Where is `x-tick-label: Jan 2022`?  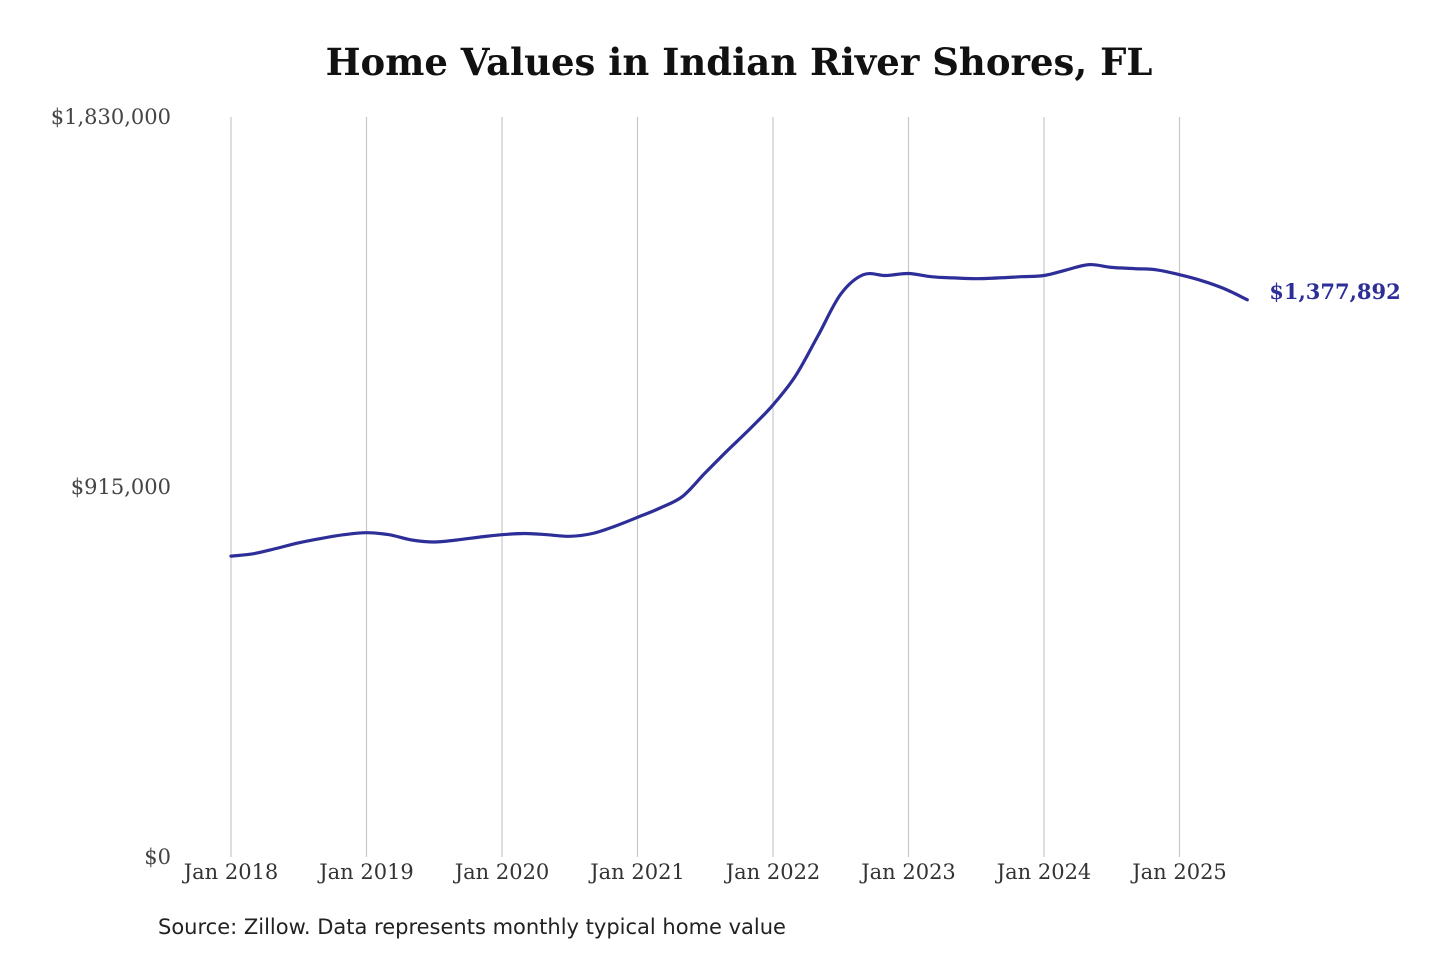
x-tick-label: Jan 2022 is located at coordinates (772, 872).